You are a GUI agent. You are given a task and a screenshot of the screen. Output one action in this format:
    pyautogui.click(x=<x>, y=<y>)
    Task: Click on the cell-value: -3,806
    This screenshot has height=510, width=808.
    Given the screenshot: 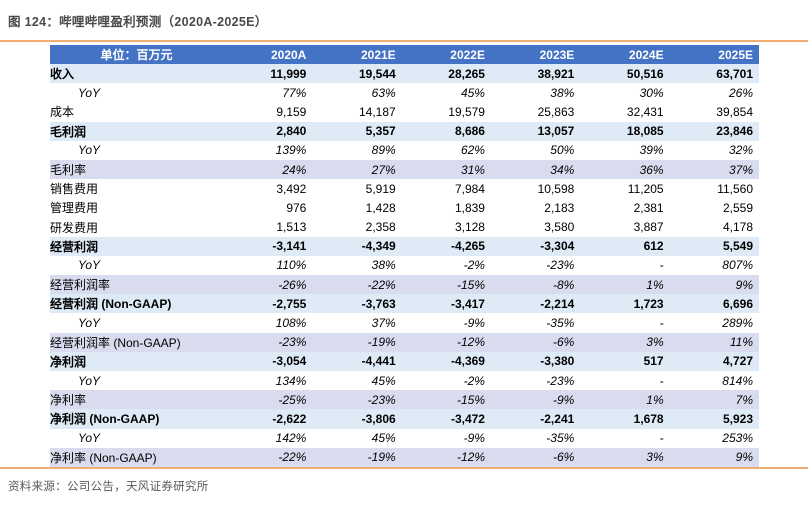 What is the action you would take?
    pyautogui.click(x=357, y=419)
    